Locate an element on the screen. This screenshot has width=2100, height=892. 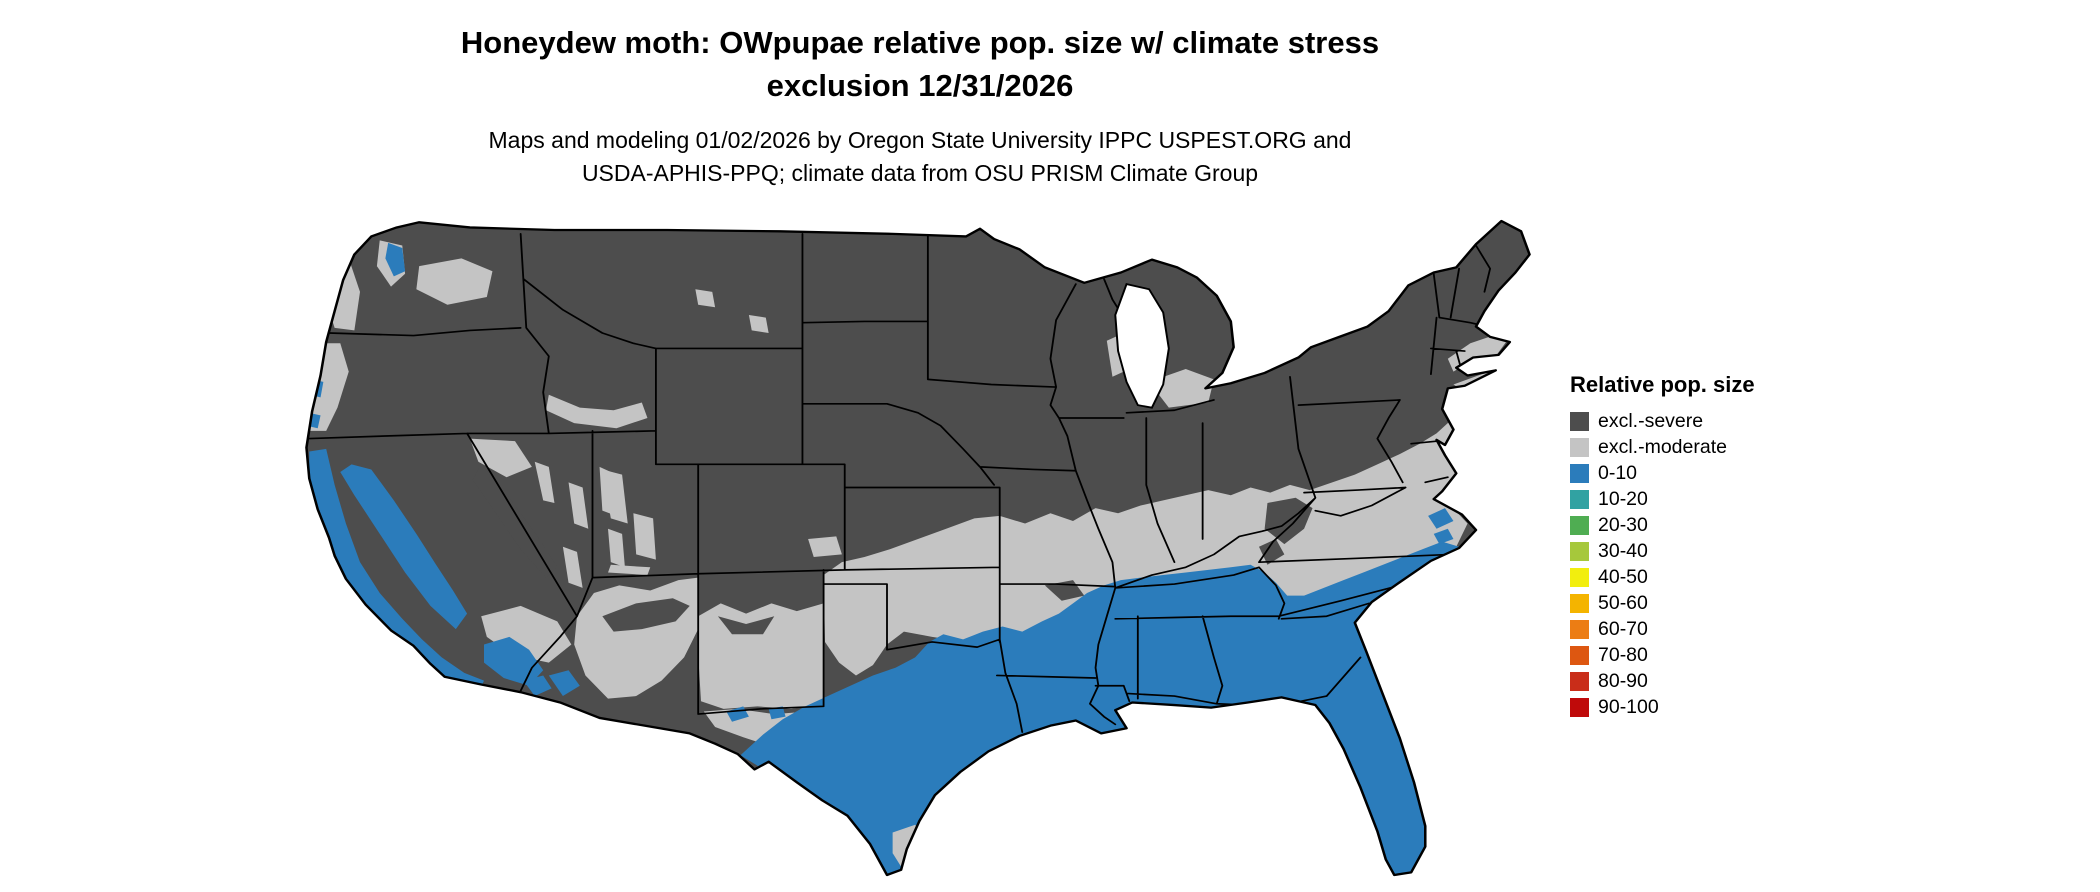
legend-label: excl.-severe is located at coordinates (1651, 420).